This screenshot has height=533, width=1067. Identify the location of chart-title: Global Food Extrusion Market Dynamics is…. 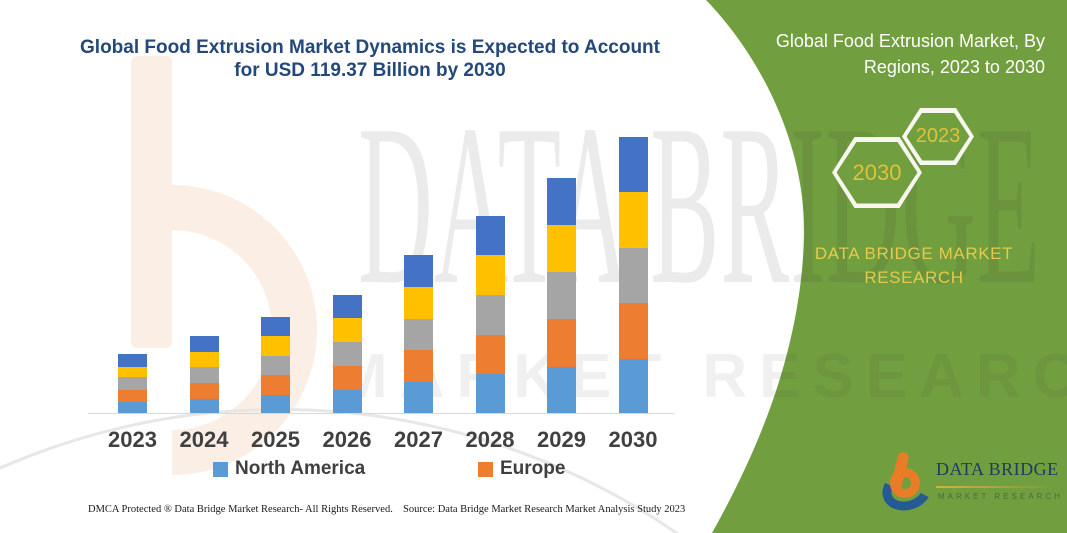
(370, 59).